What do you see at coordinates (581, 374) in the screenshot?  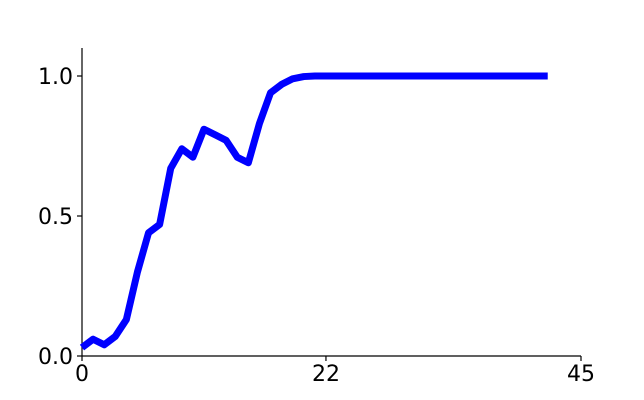 I see `x-tick-label: 45` at bounding box center [581, 374].